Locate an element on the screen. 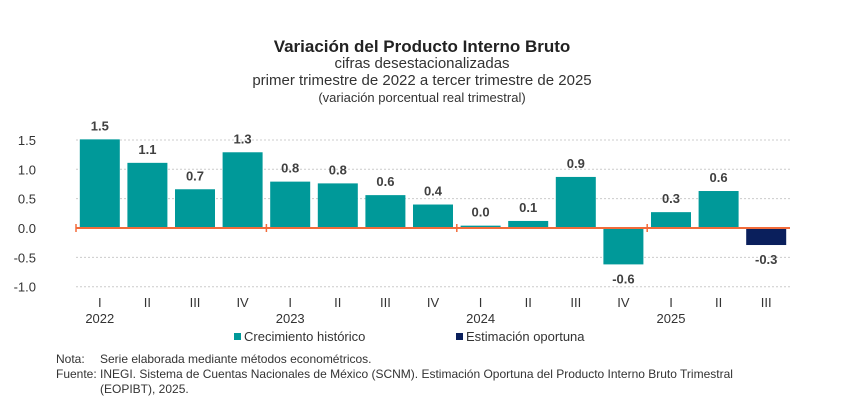 This screenshot has height=414, width=844. legend-label: Estimación oportuna is located at coordinates (525, 336).